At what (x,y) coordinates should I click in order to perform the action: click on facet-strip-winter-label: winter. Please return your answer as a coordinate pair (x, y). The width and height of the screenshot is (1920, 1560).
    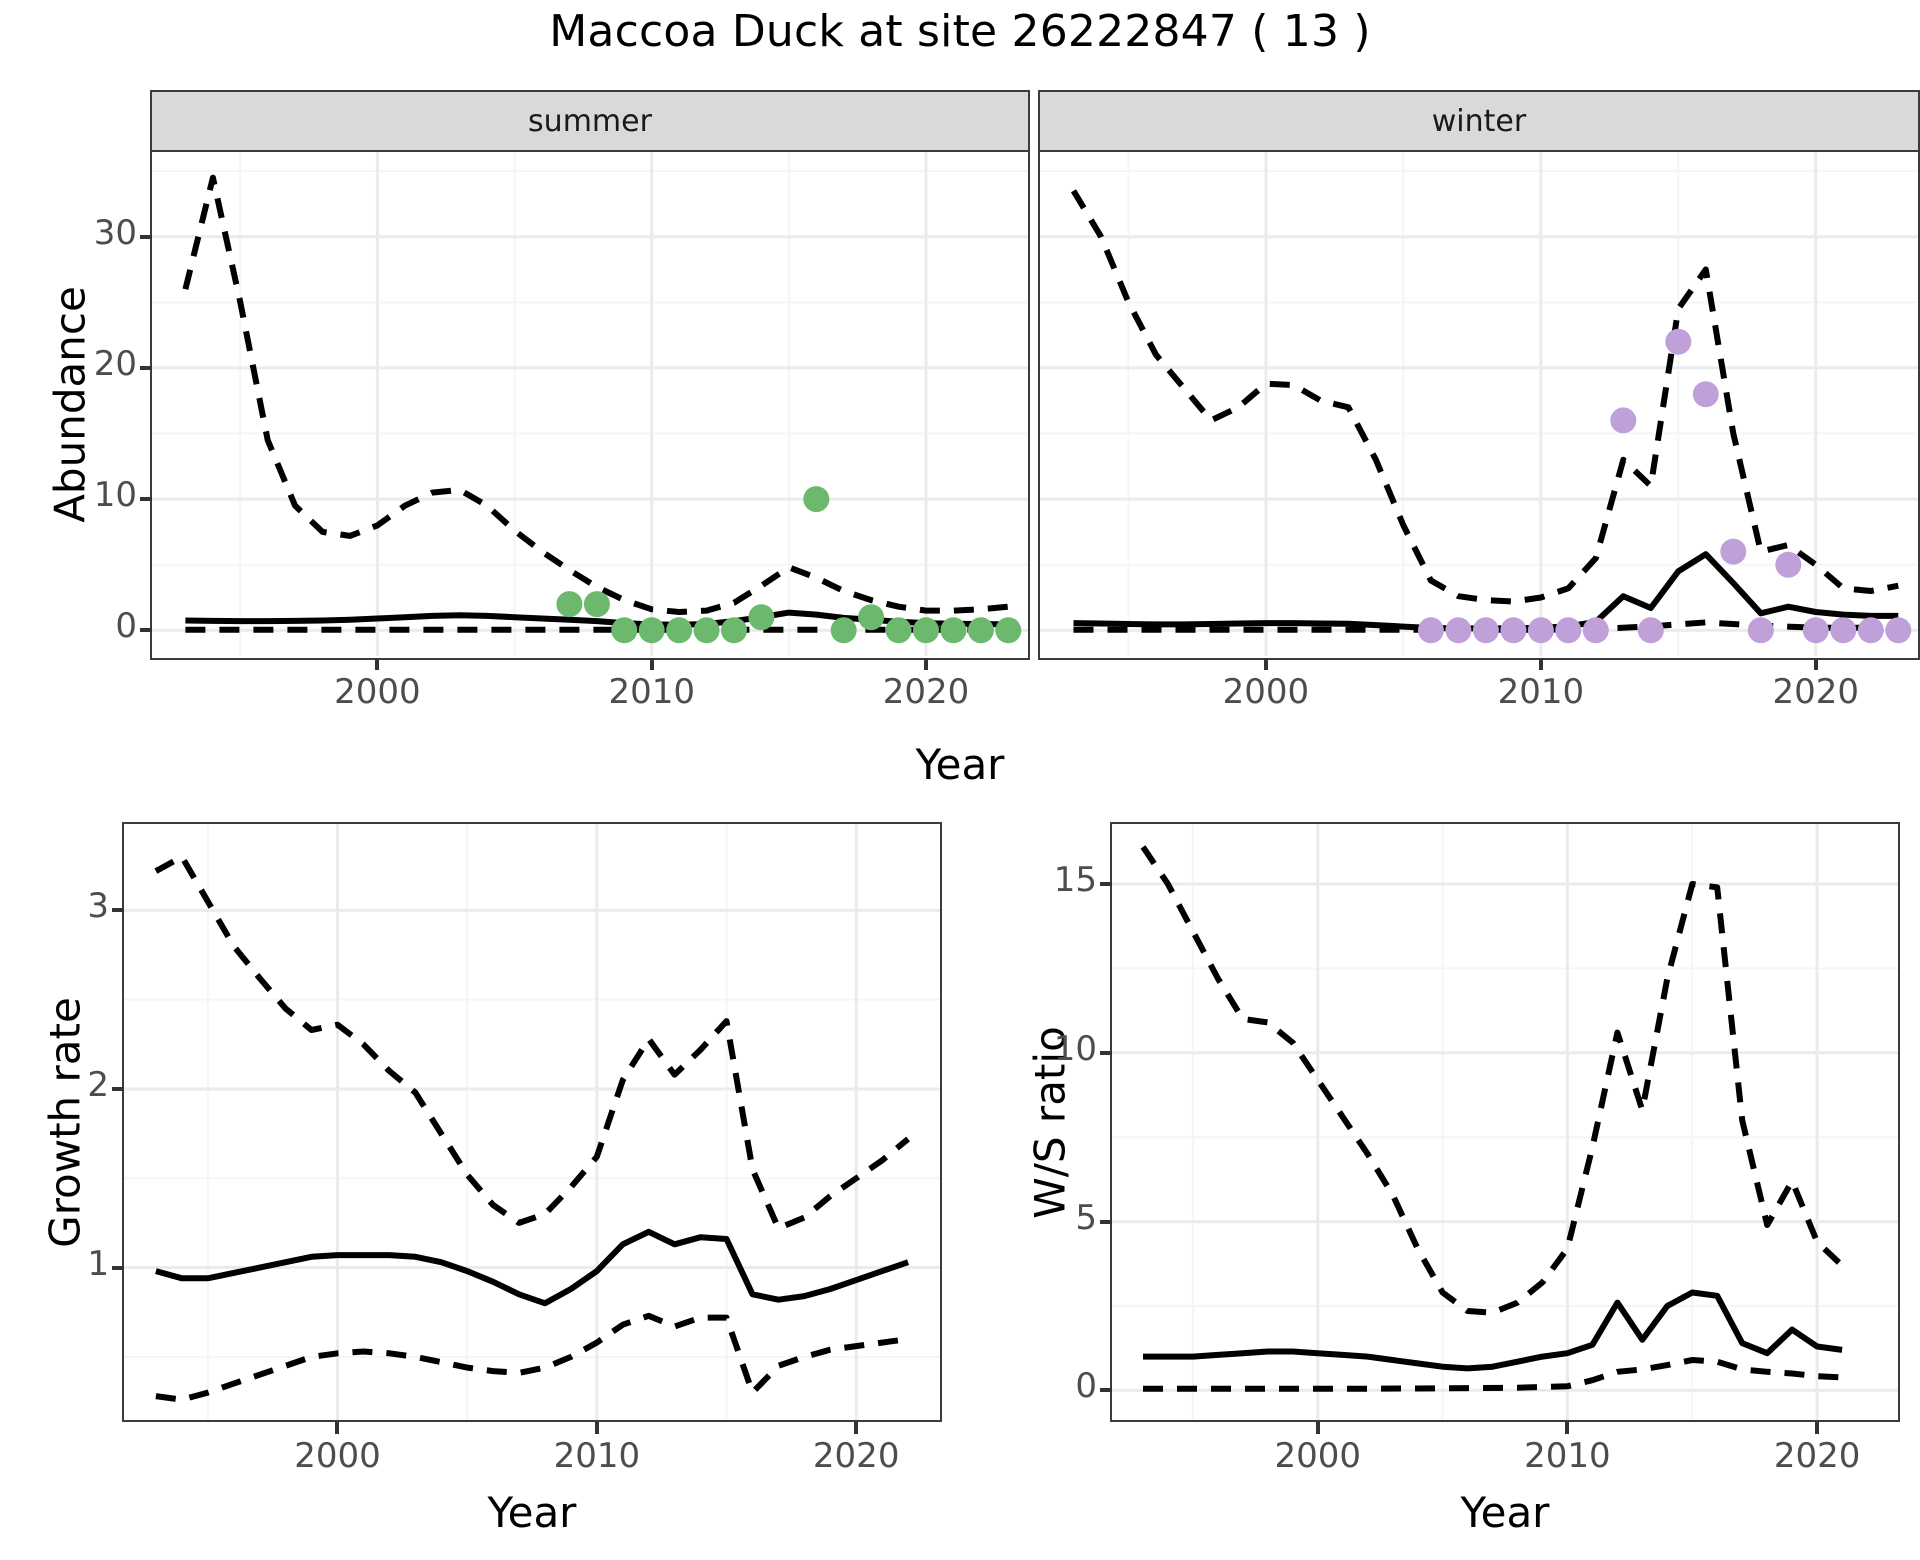
    Looking at the image, I should click on (1479, 121).